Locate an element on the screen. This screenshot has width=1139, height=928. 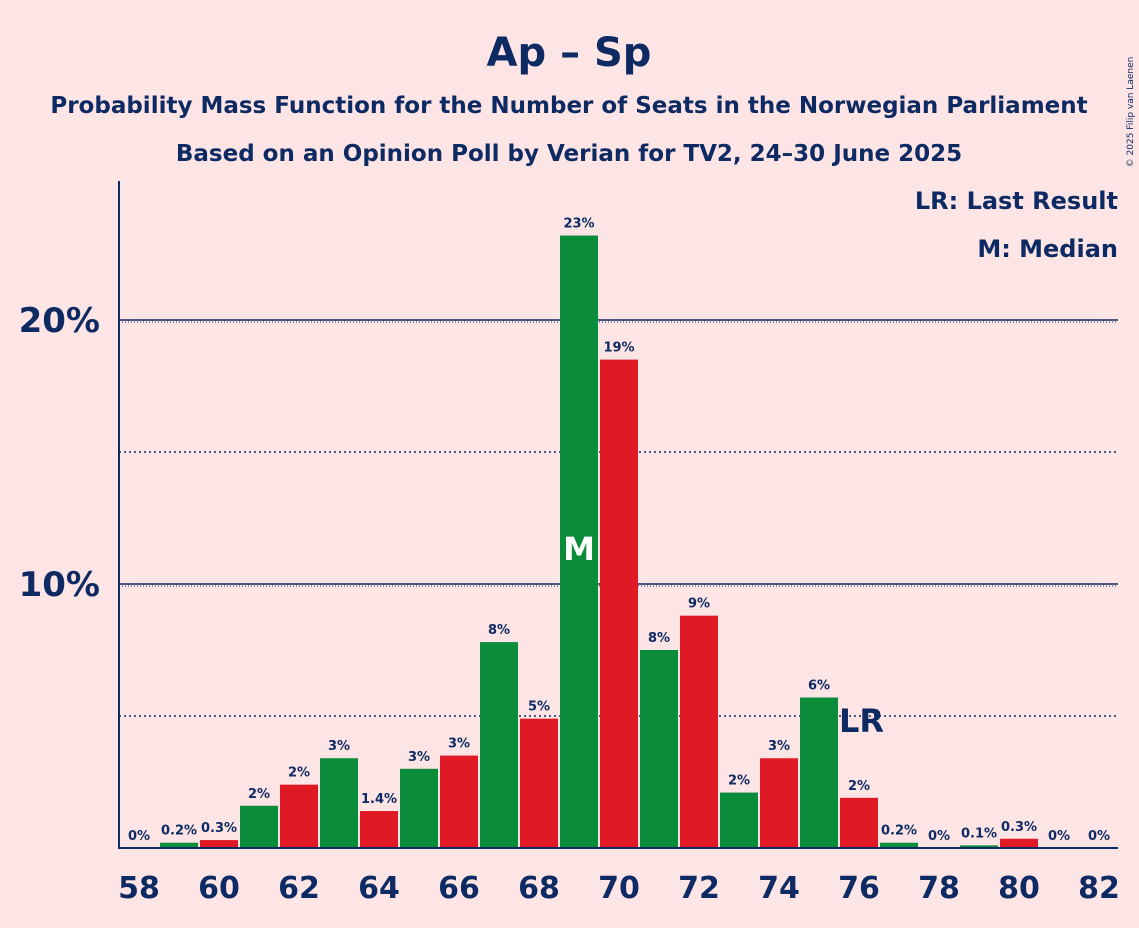
data-label-63: 3% is located at coordinates (339, 746).